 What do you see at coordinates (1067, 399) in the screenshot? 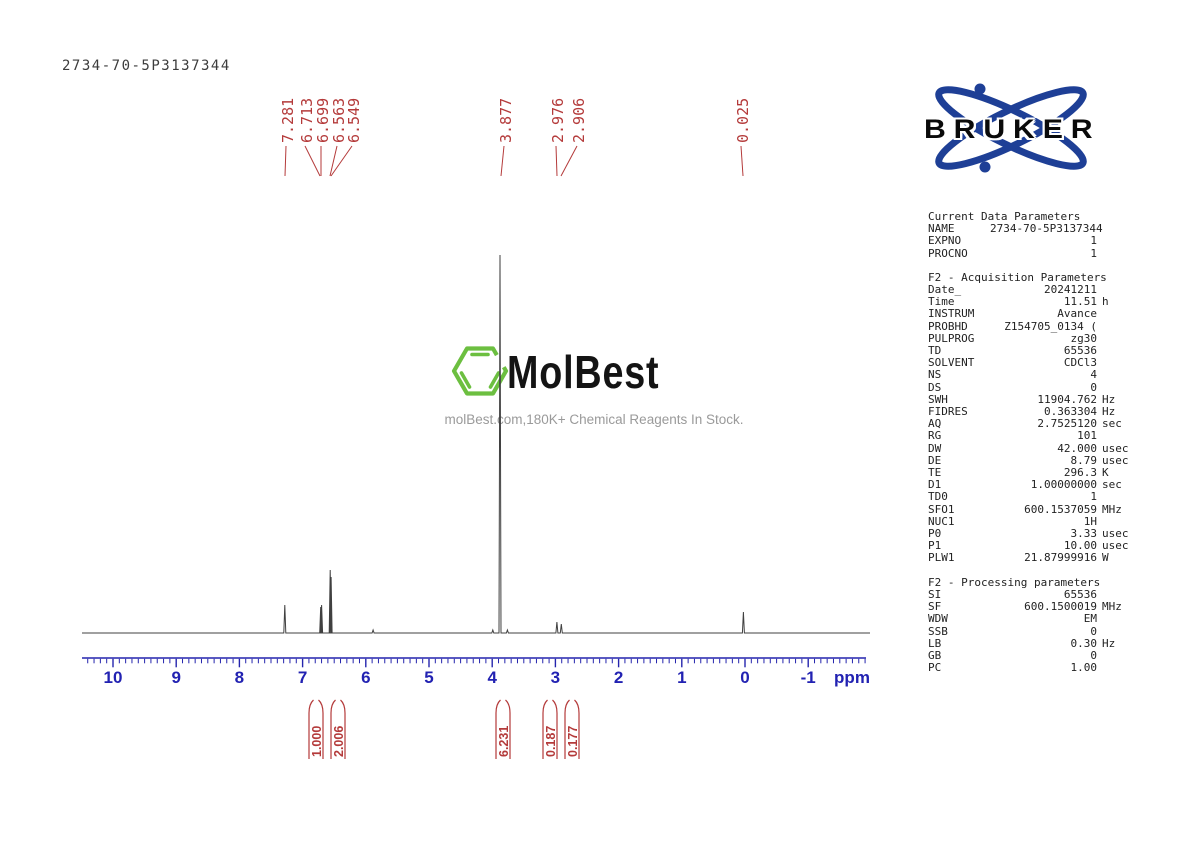
I see `param-value: 11904.762` at bounding box center [1067, 399].